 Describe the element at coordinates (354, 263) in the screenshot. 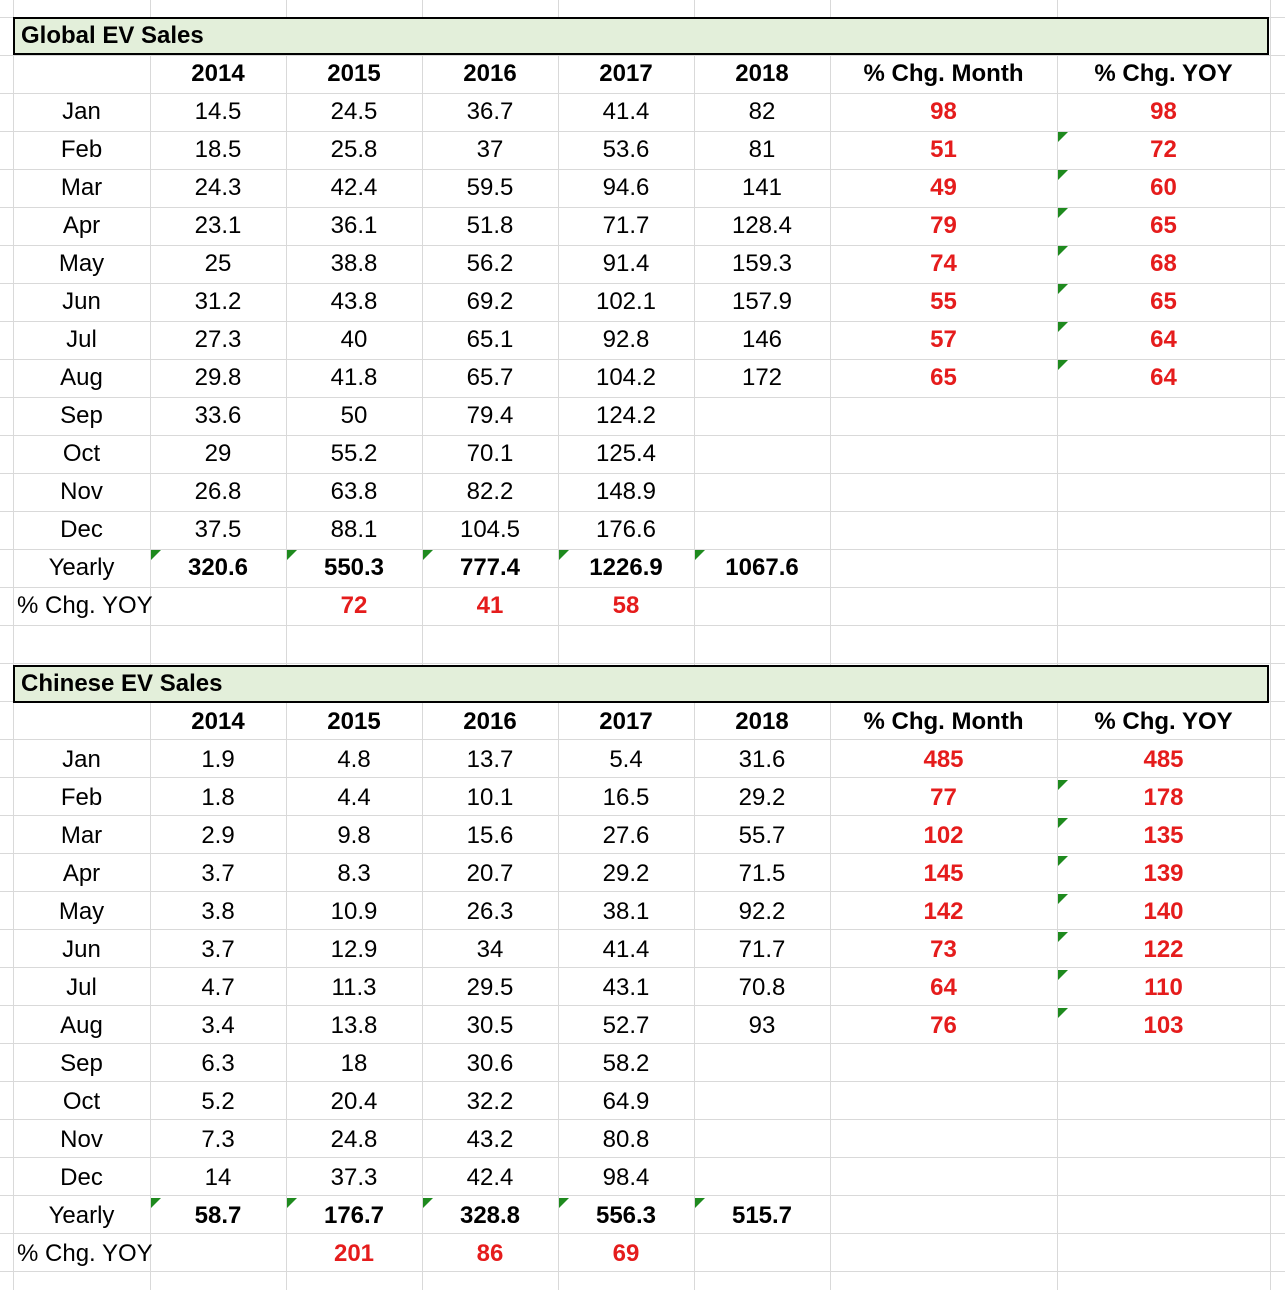

I see `data-cell: 38.8` at that location.